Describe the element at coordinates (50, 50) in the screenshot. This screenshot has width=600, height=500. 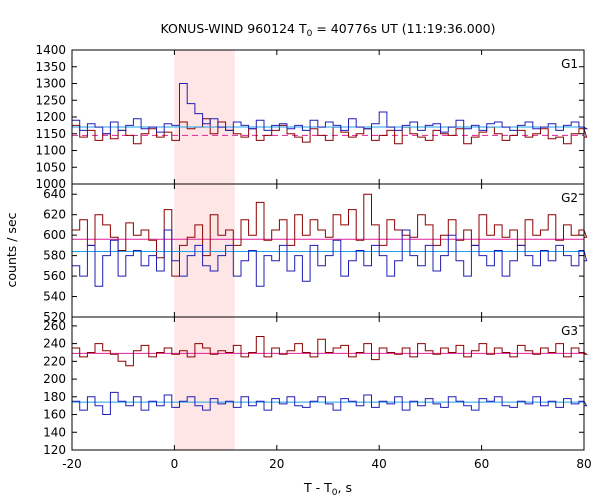
I see `g1-y-tick-label: 1400` at that location.